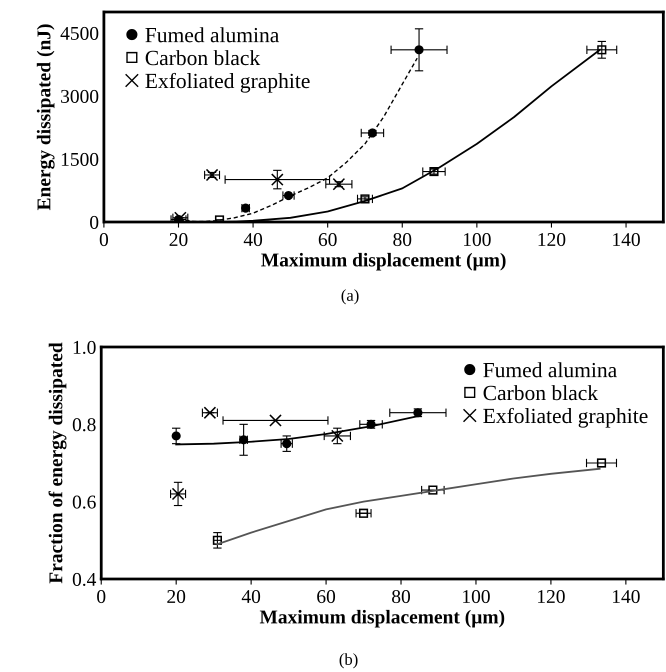 This screenshot has height=672, width=666. Describe the element at coordinates (104, 239) in the screenshot. I see `x-tick-label: 0` at that location.